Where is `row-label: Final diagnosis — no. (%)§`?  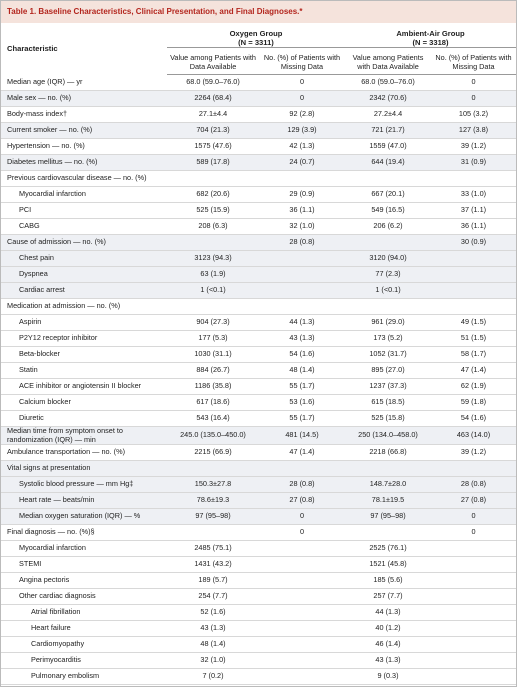 row-label: Final diagnosis — no. (%)§ is located at coordinates (84, 532).